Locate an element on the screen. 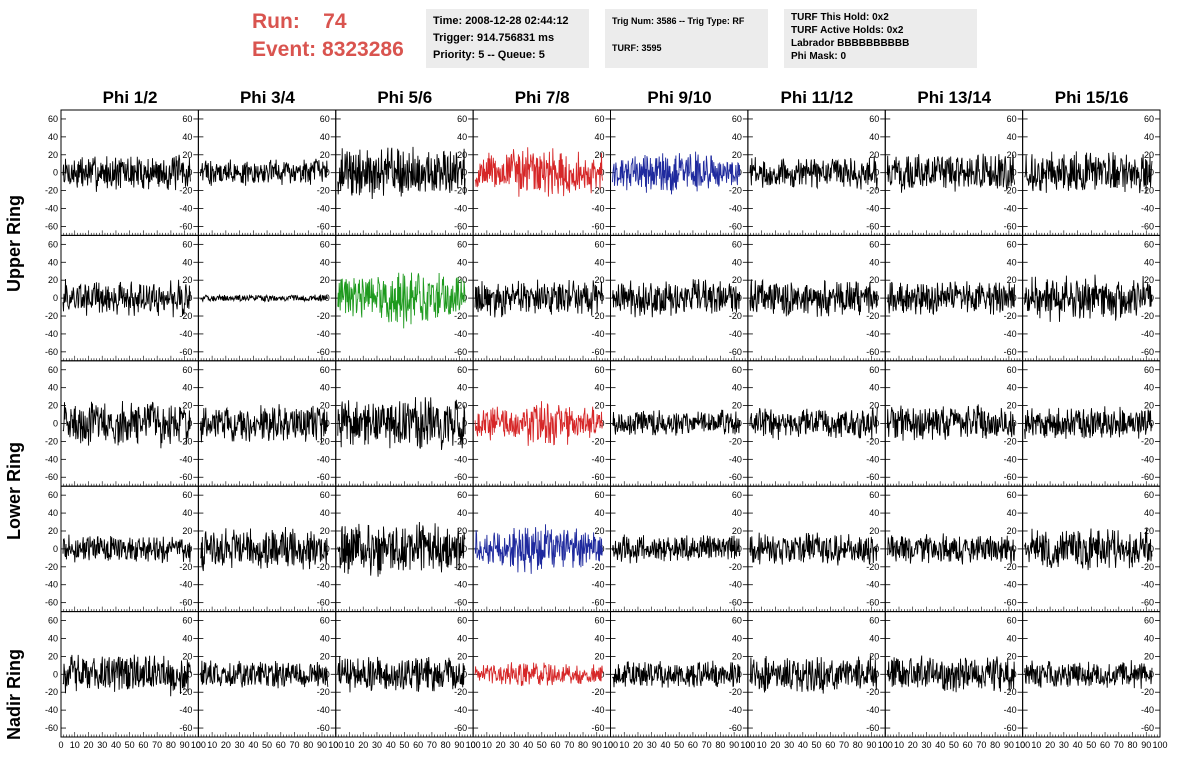 This screenshot has width=1196, height=772. event-number: Event: 8323286 is located at coordinates (328, 49).